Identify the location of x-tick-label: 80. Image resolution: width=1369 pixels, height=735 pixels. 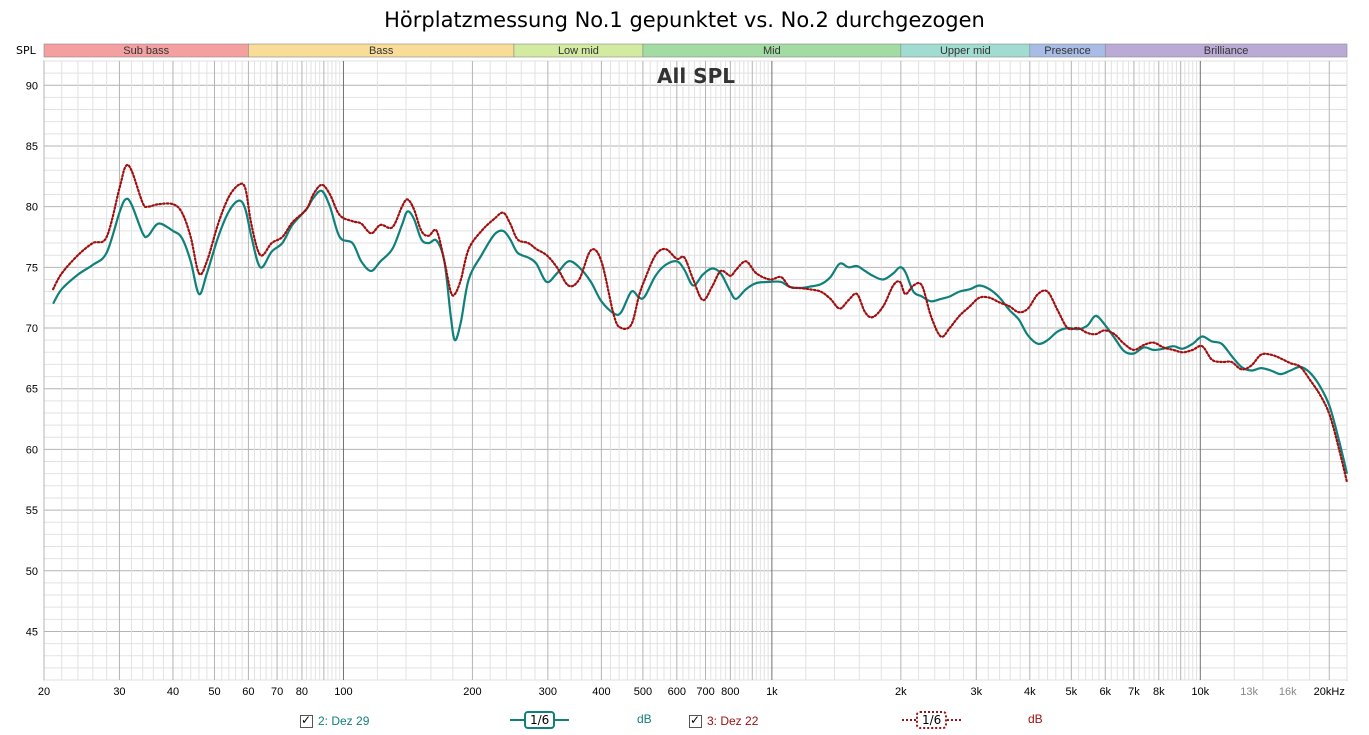
(302, 692).